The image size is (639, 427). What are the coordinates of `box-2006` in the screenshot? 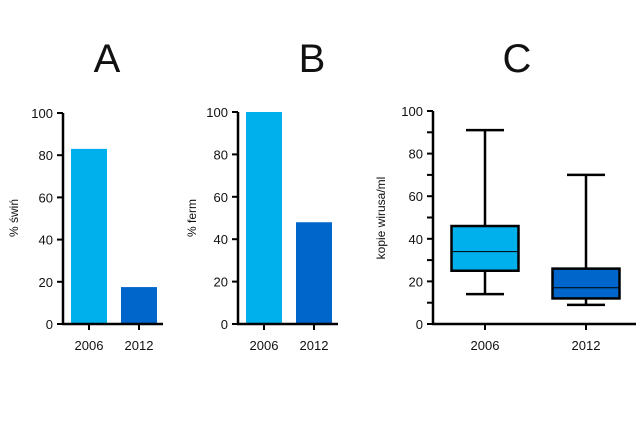 It's located at (485, 248).